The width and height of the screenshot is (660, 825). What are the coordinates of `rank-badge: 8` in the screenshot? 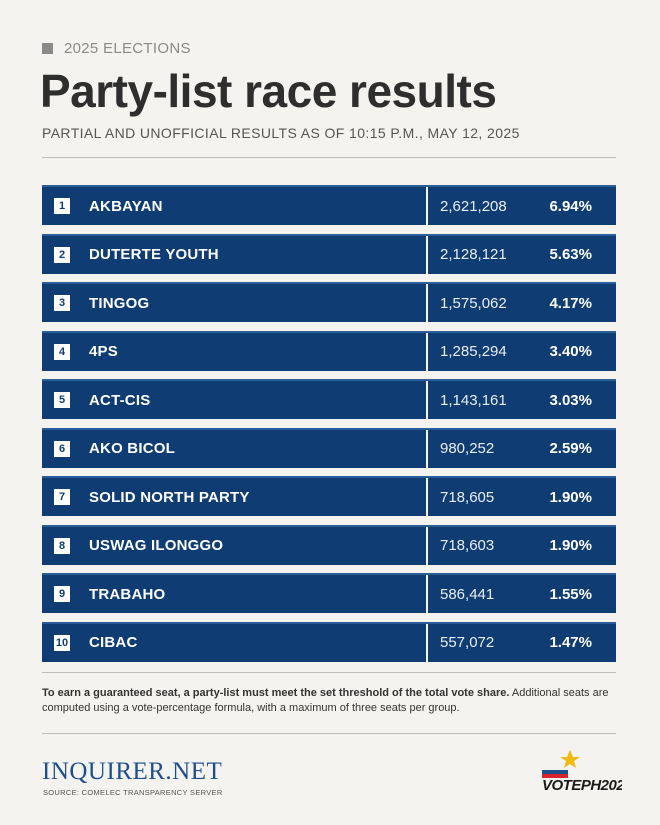 It's located at (62, 545).